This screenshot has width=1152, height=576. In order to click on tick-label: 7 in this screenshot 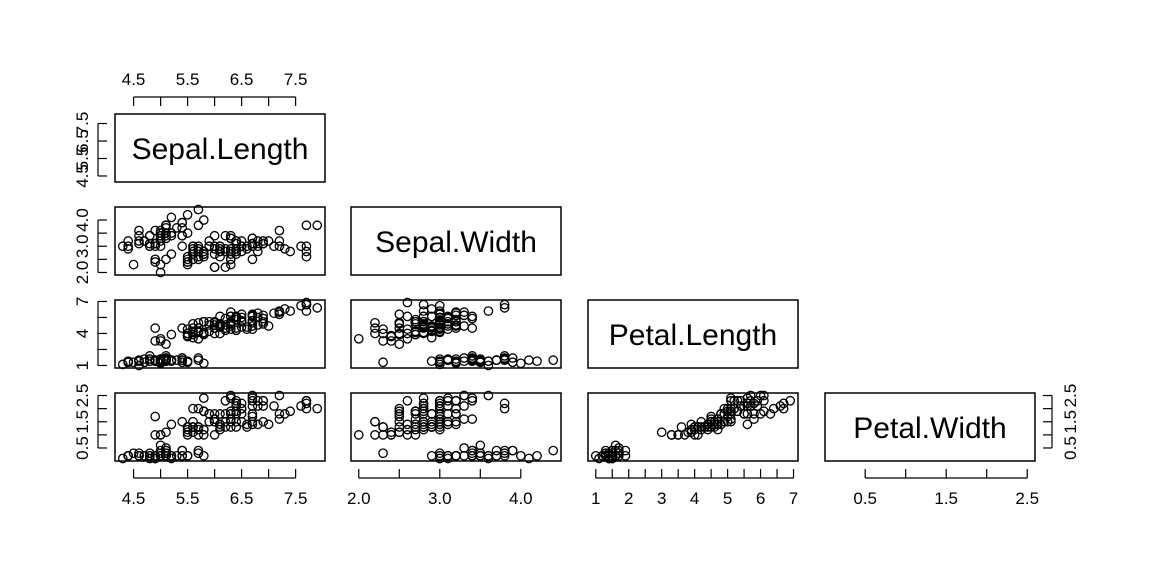, I will do `click(82, 301)`.